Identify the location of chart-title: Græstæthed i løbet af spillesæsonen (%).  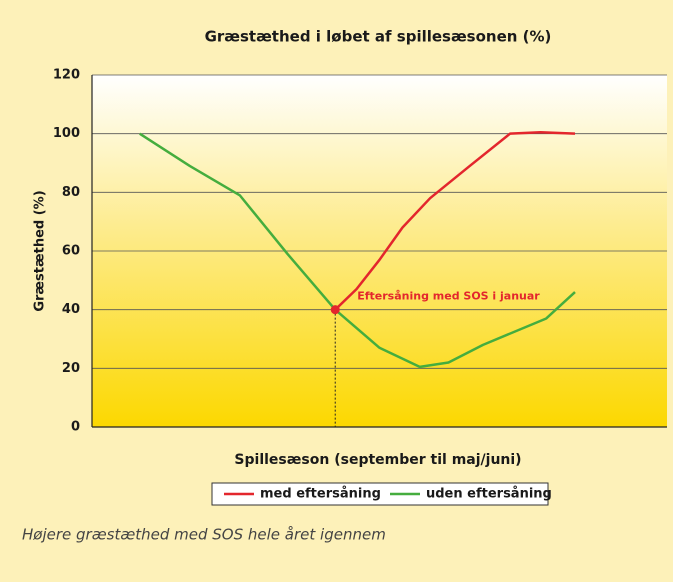
(378, 37).